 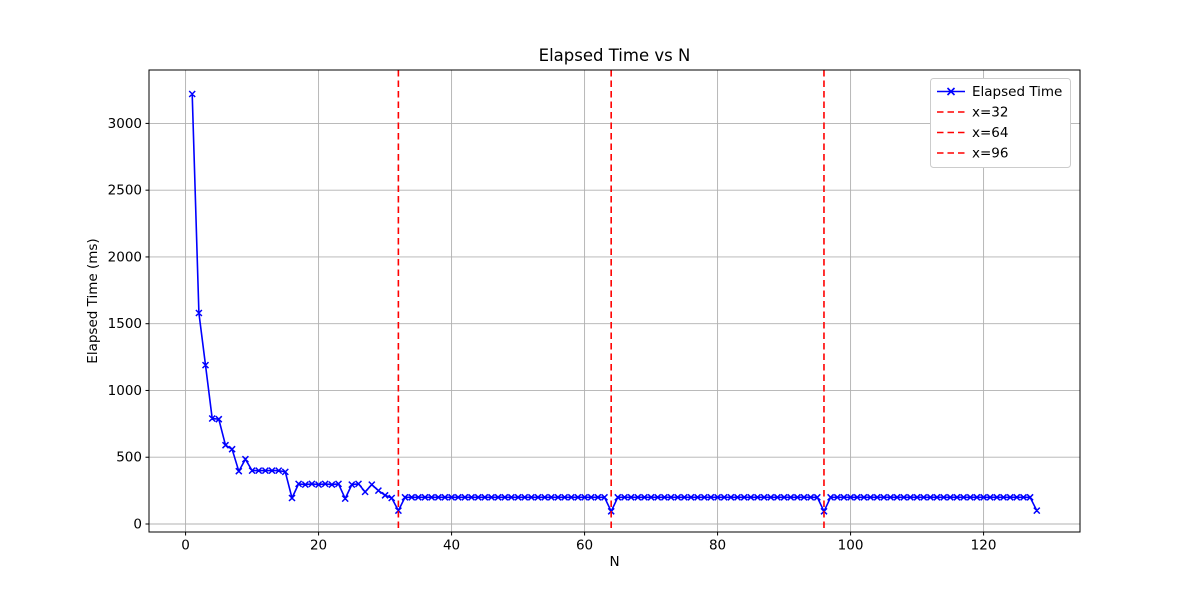 What do you see at coordinates (717, 546) in the screenshot?
I see `x-tick-label: 80` at bounding box center [717, 546].